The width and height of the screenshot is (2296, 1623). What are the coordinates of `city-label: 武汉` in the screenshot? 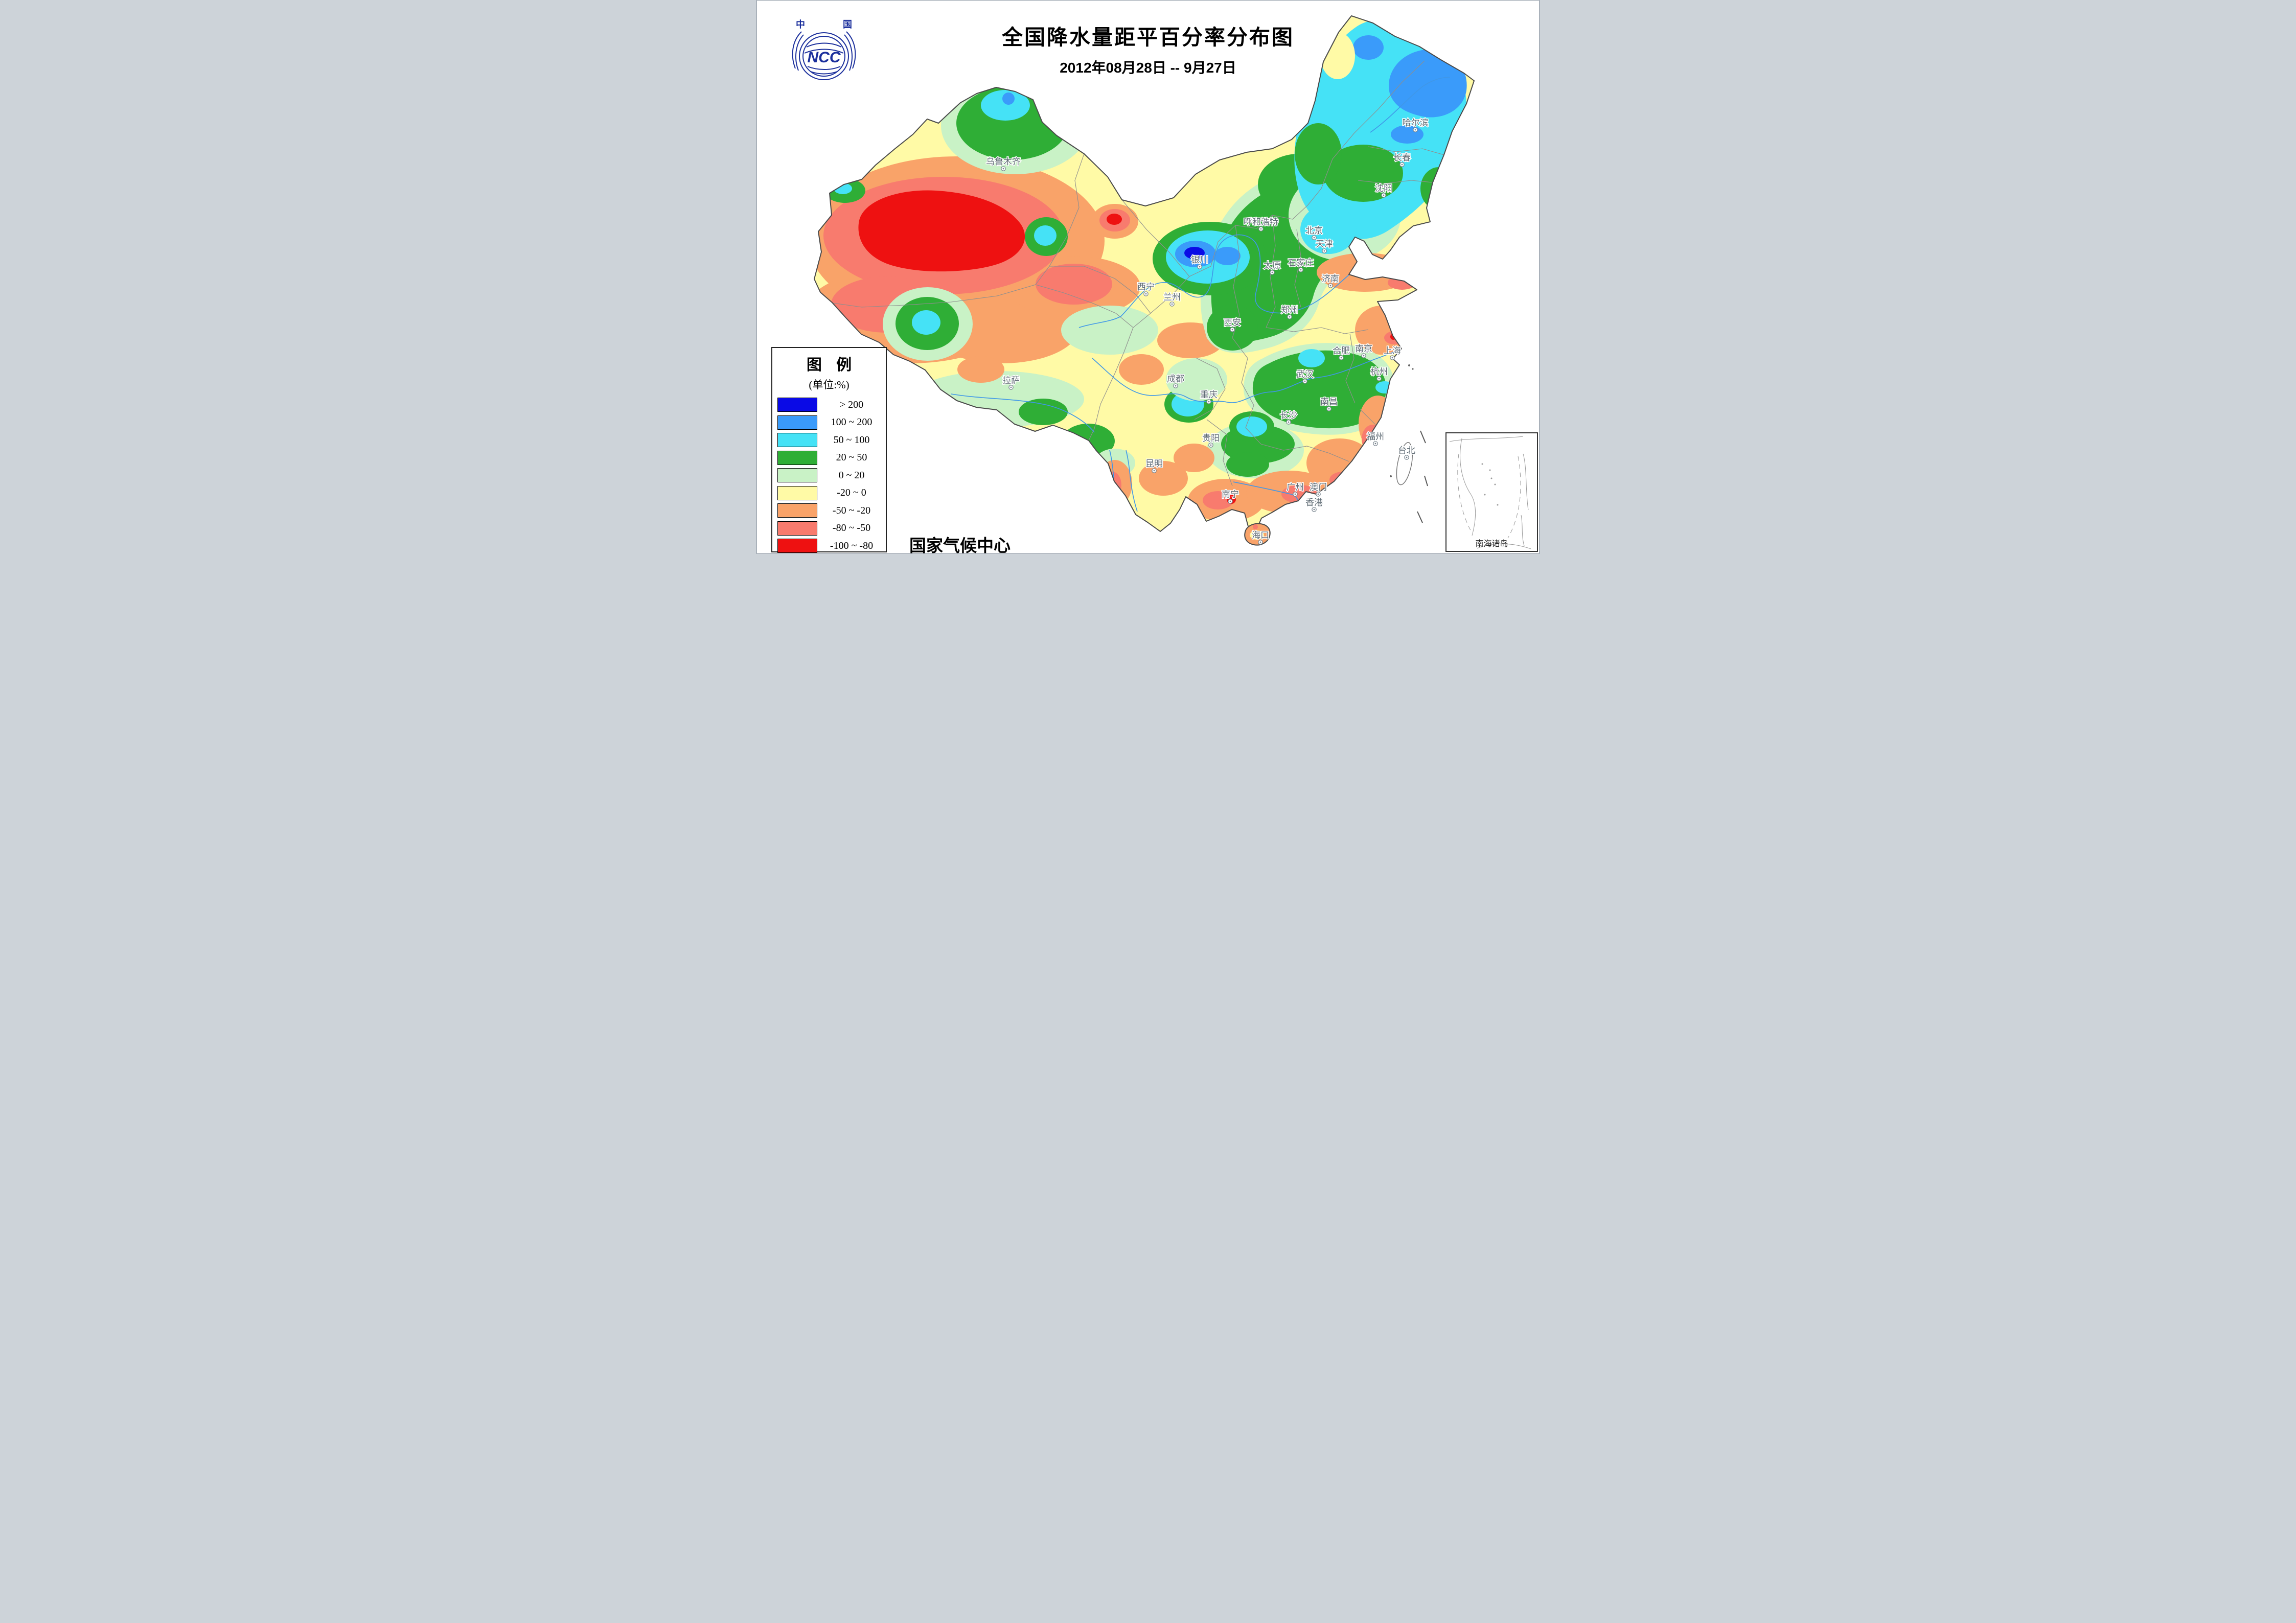 It's located at (1305, 374).